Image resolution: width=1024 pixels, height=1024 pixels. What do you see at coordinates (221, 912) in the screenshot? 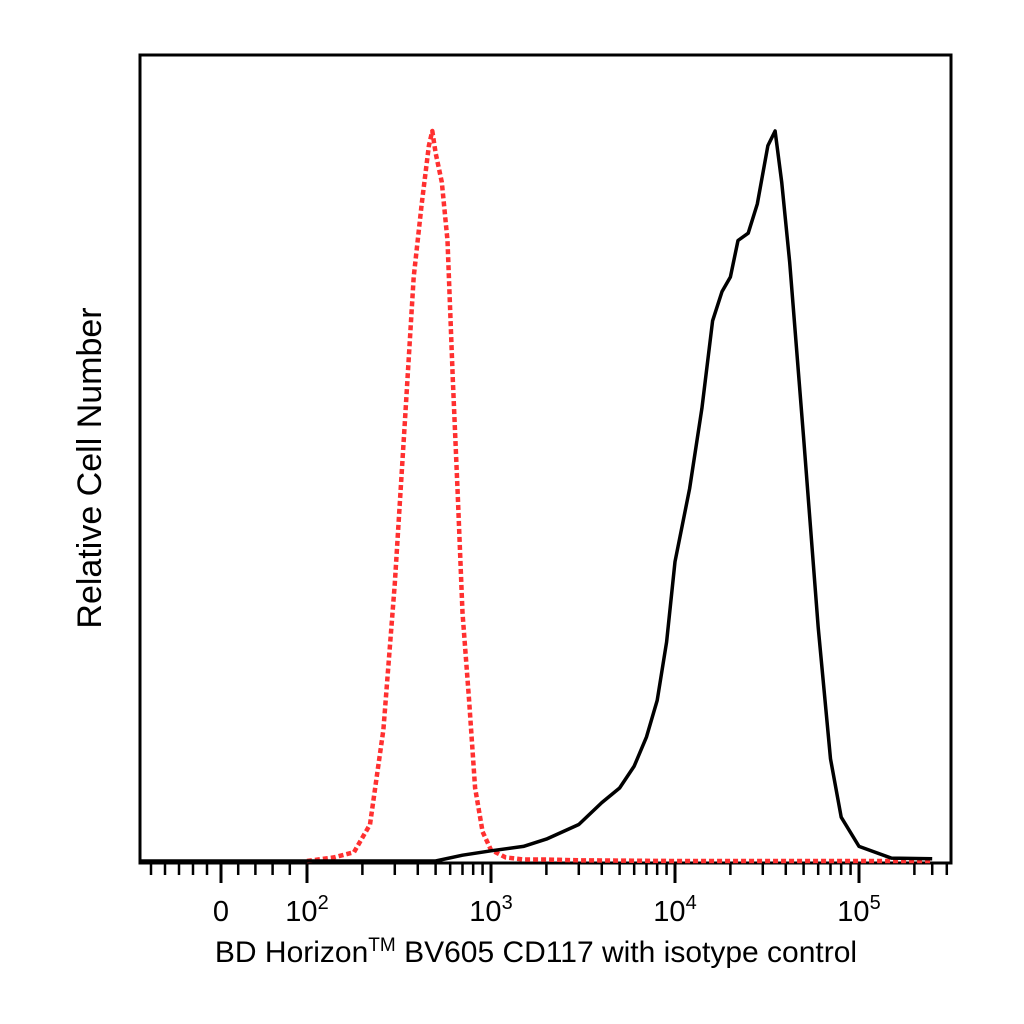
I see `x-tick-label: 0` at bounding box center [221, 912].